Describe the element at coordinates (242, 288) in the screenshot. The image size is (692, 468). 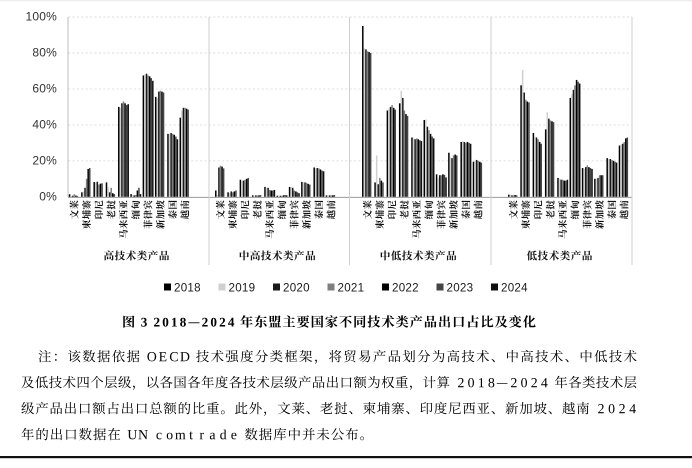
I see `svg-text: 2019` at that location.